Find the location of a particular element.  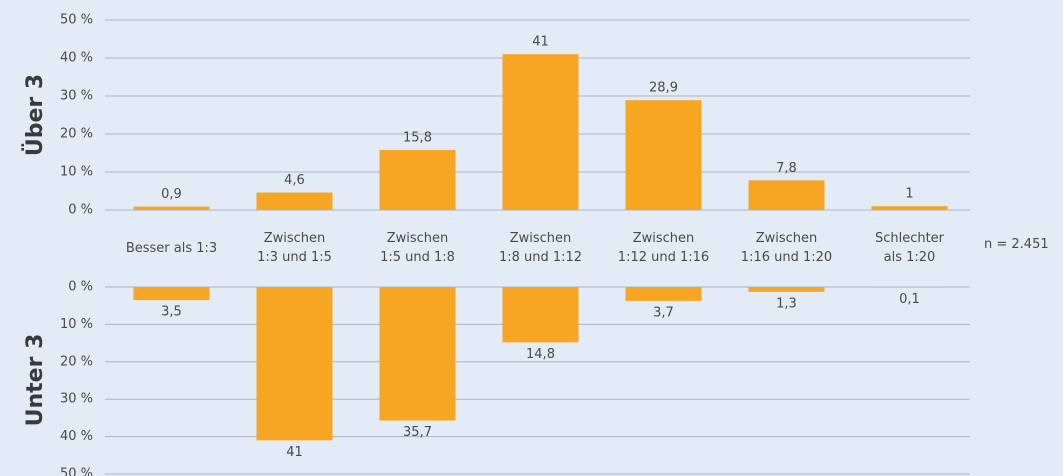

value-label: 1 is located at coordinates (909, 194).